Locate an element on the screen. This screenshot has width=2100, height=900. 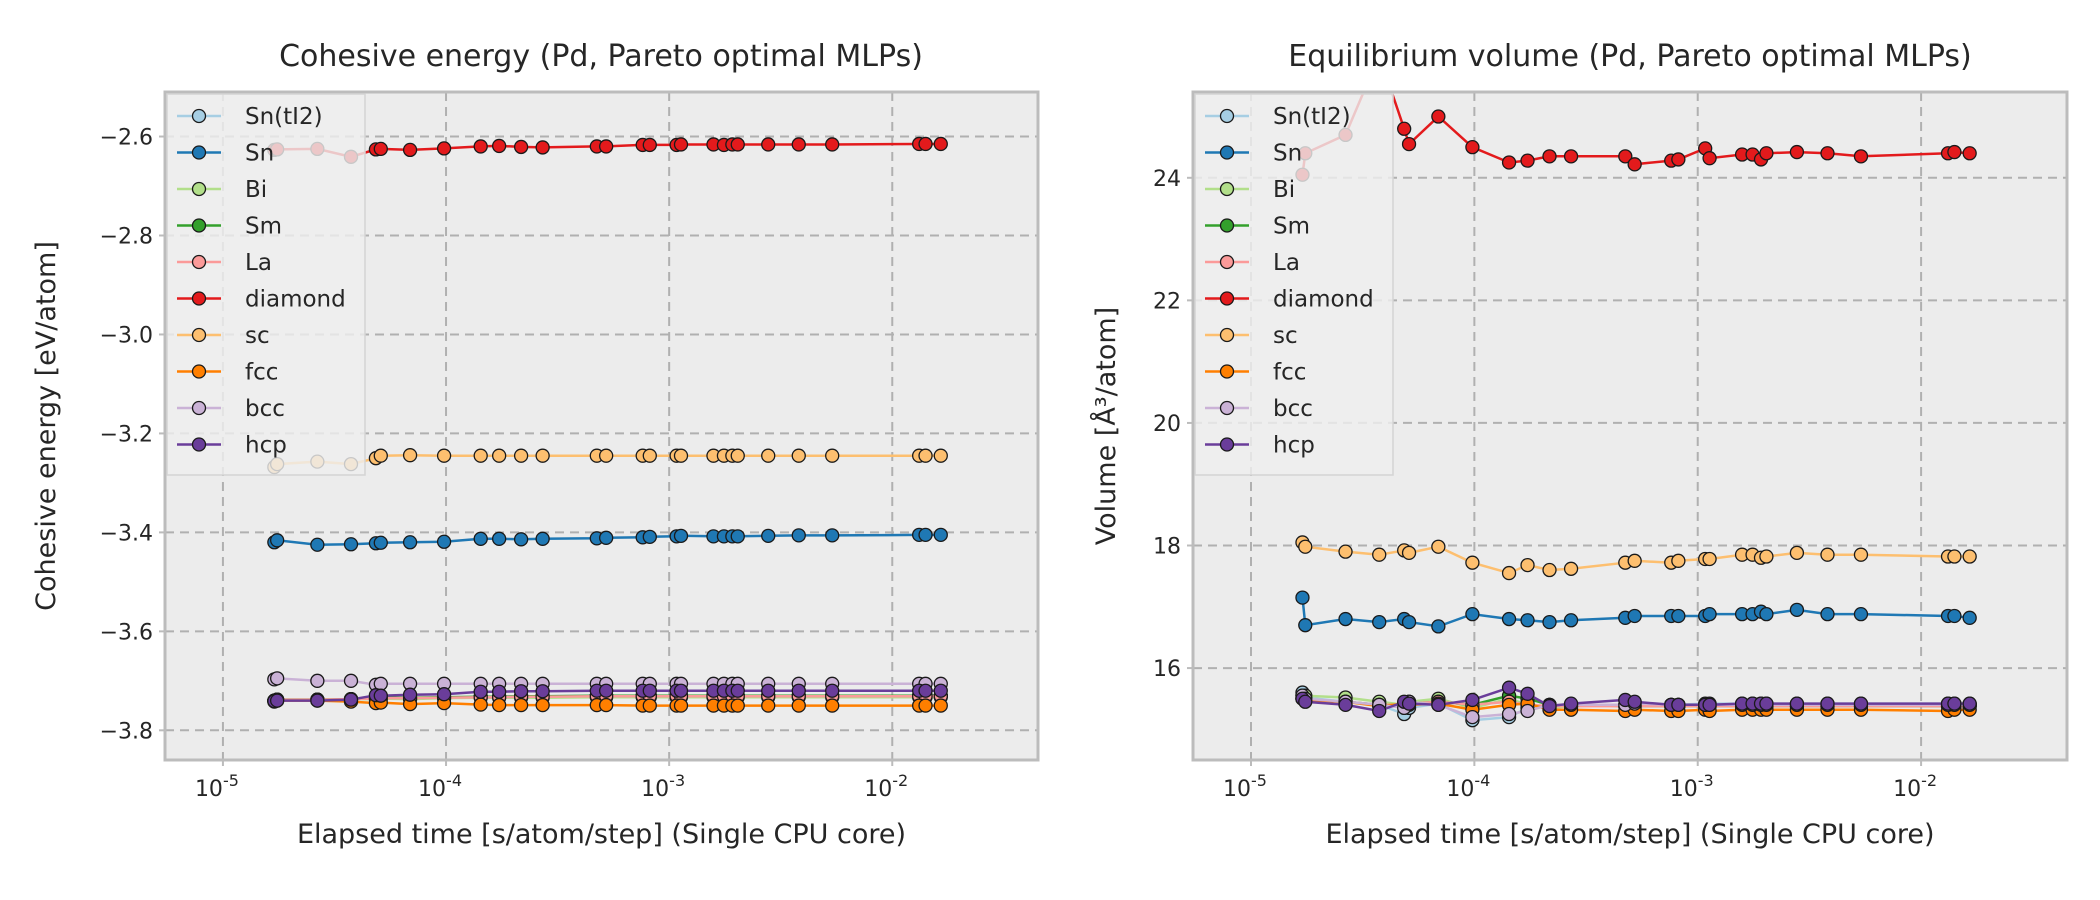
legend-label: bcc is located at coordinates (1293, 409).